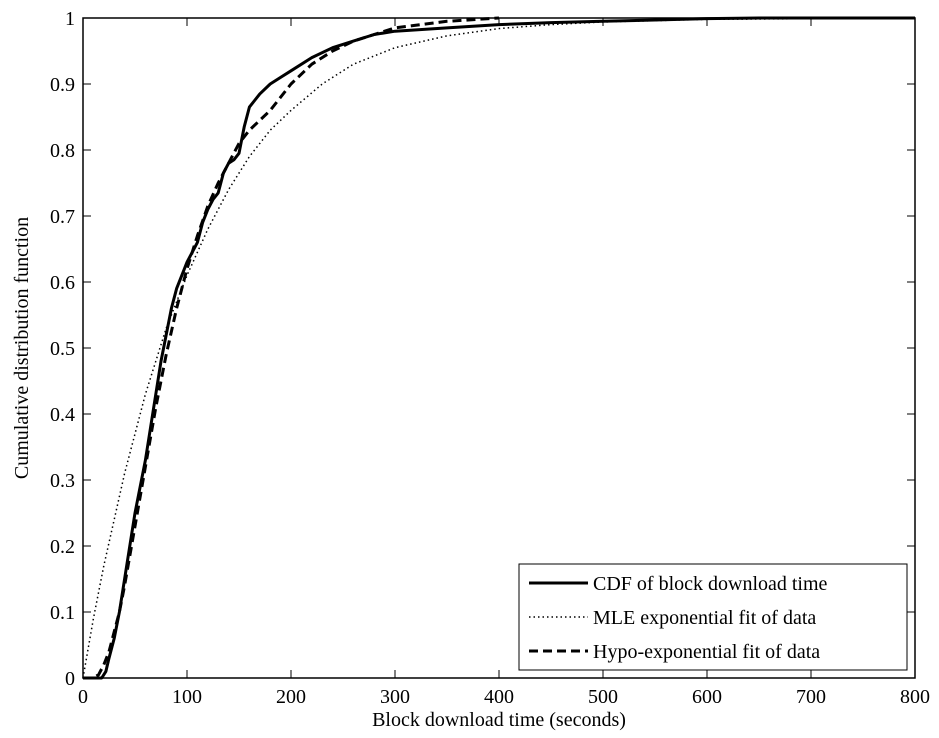 The image size is (939, 738). I want to click on x-tick-label: 100, so click(187, 697).